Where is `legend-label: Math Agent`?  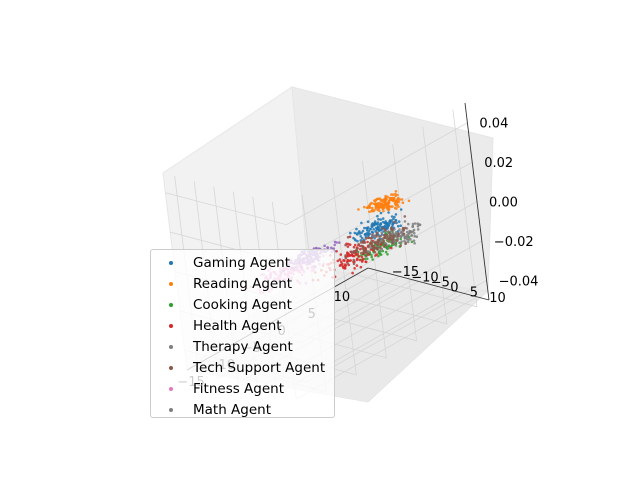
legend-label: Math Agent is located at coordinates (232, 409).